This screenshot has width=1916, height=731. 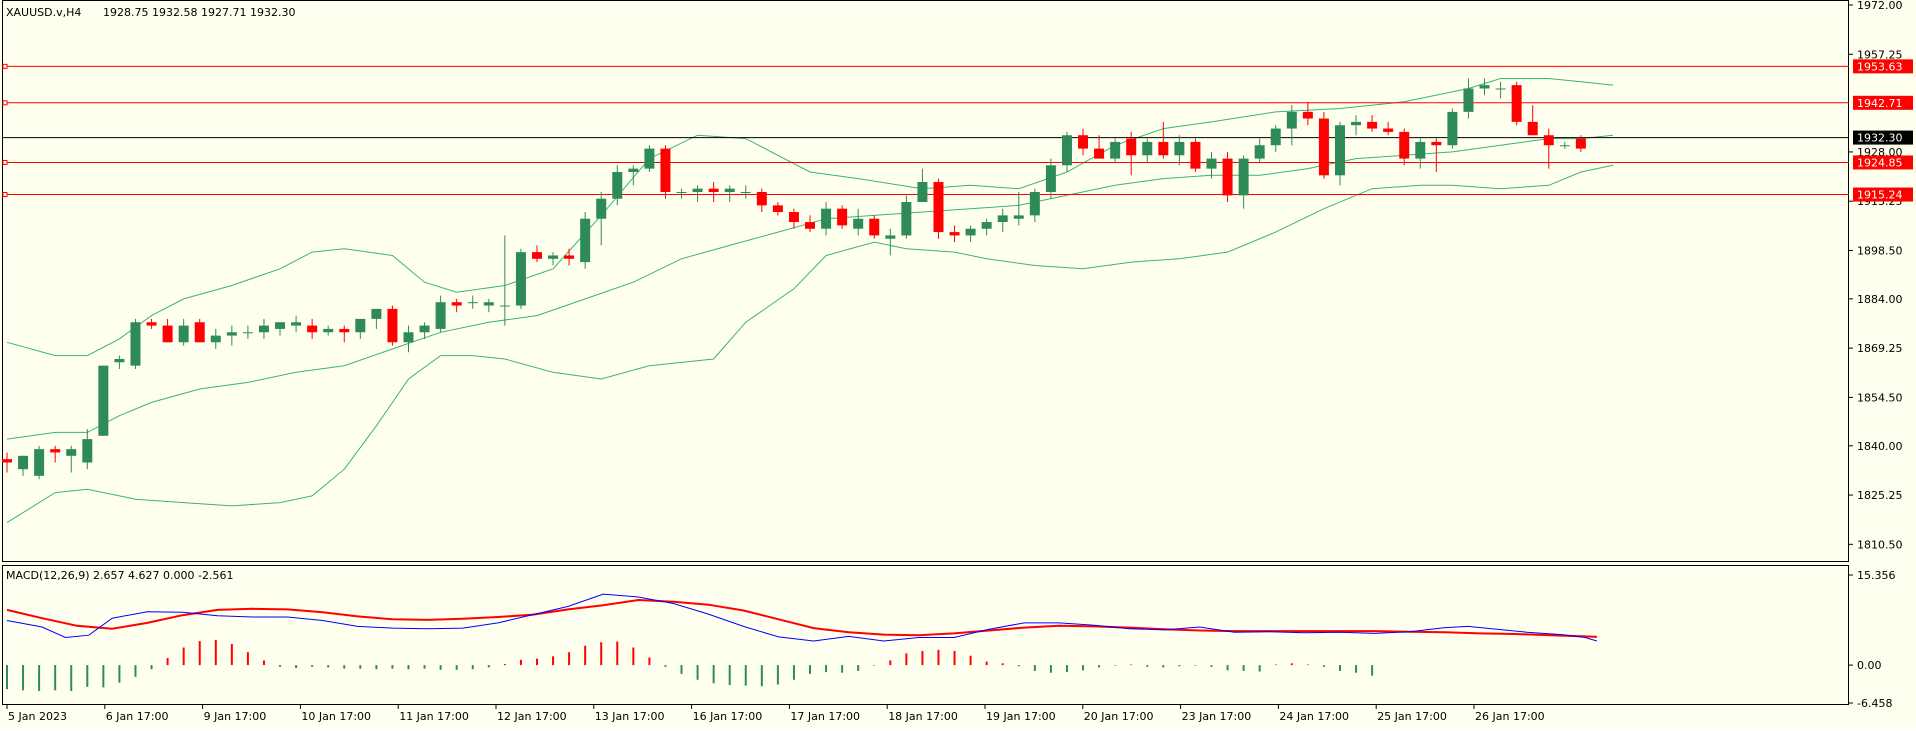 I want to click on price-tick-label: 1972.00, so click(x=1880, y=6).